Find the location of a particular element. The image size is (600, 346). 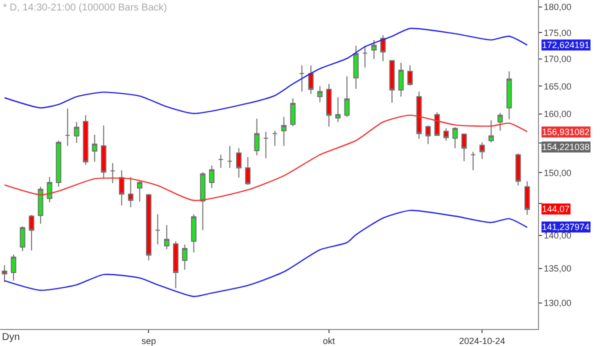

y-tick-label: 175,00 is located at coordinates (558, 33).